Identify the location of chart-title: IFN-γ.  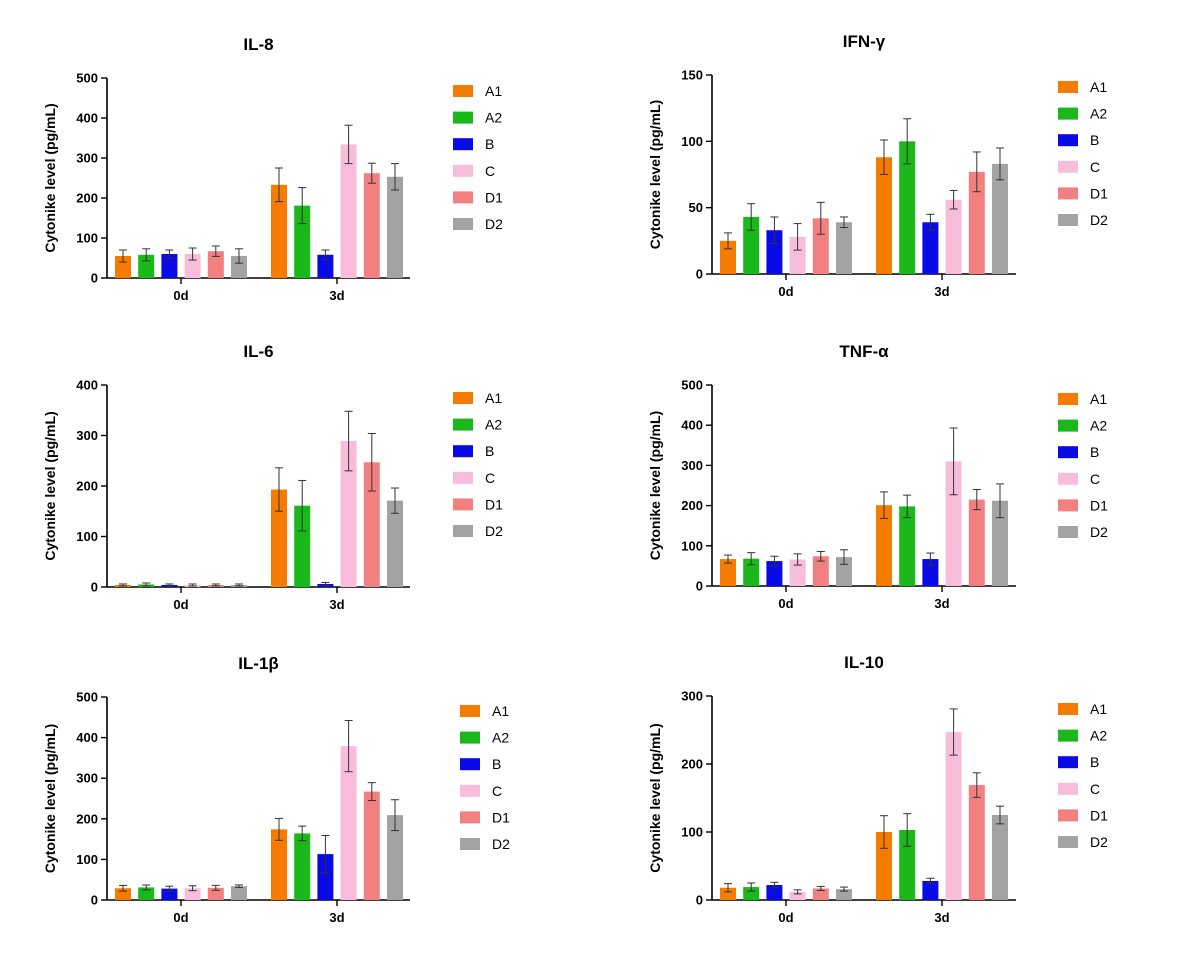
(864, 41).